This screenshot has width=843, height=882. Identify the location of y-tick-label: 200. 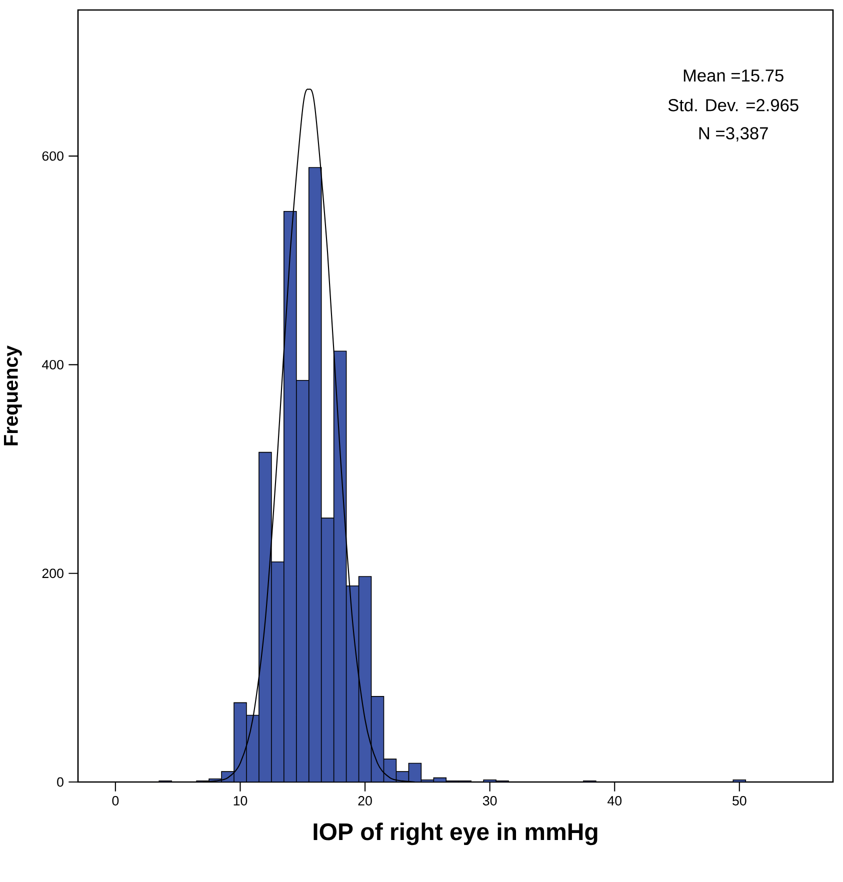
(53, 573).